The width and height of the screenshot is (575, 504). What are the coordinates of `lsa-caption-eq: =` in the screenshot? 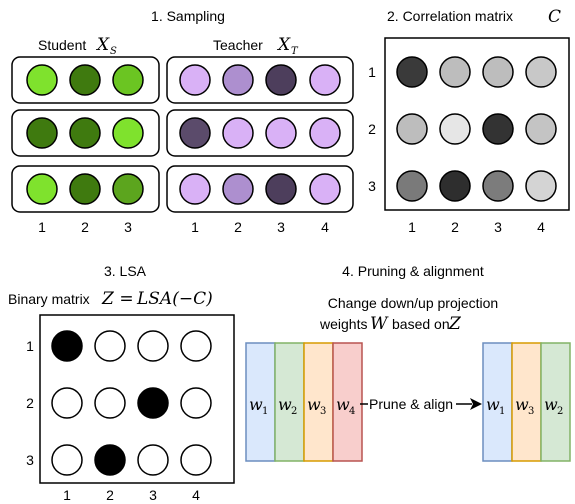 It's located at (126, 299).